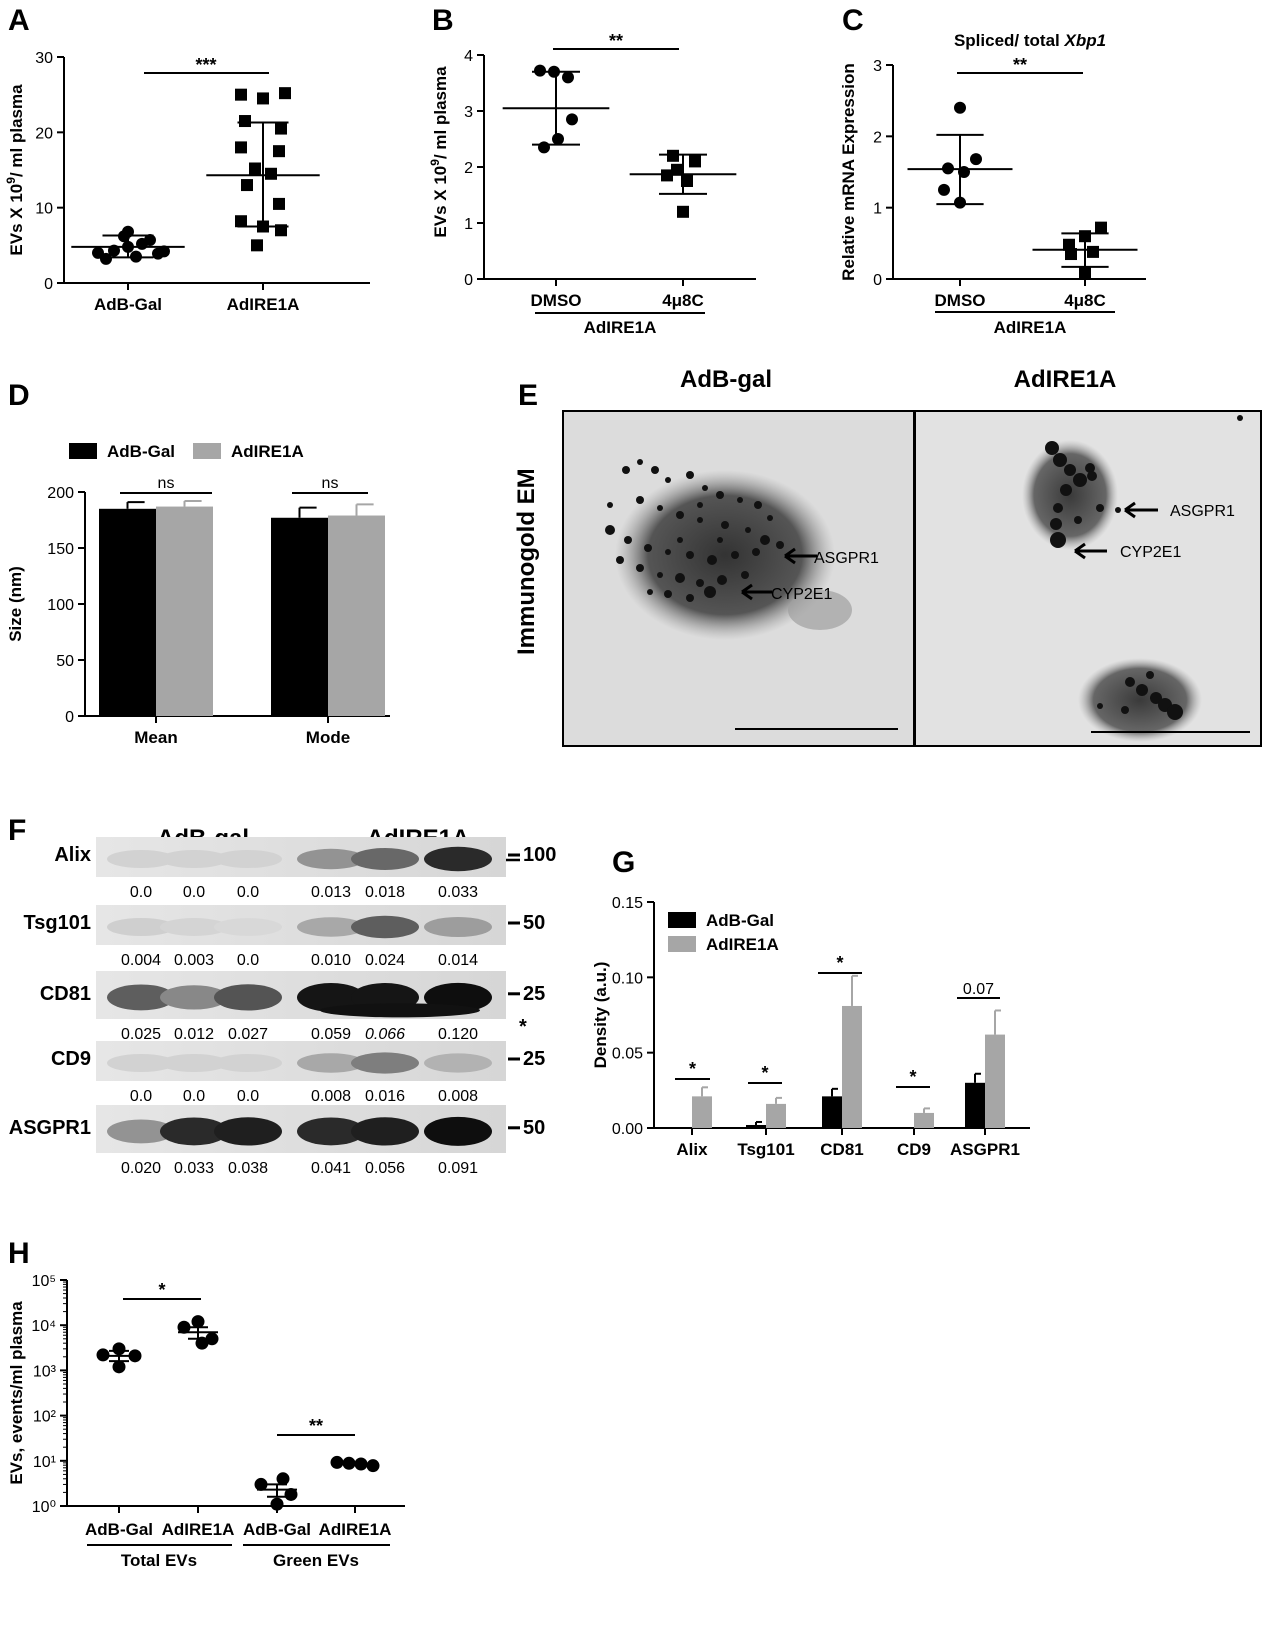  Describe the element at coordinates (385, 1034) in the screenshot. I see `quant-value: 0.066` at that location.